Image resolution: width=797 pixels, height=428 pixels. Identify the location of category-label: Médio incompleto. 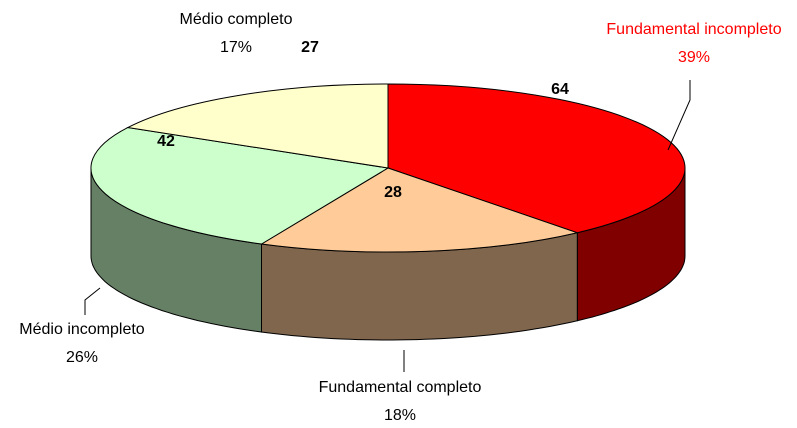
(82, 329).